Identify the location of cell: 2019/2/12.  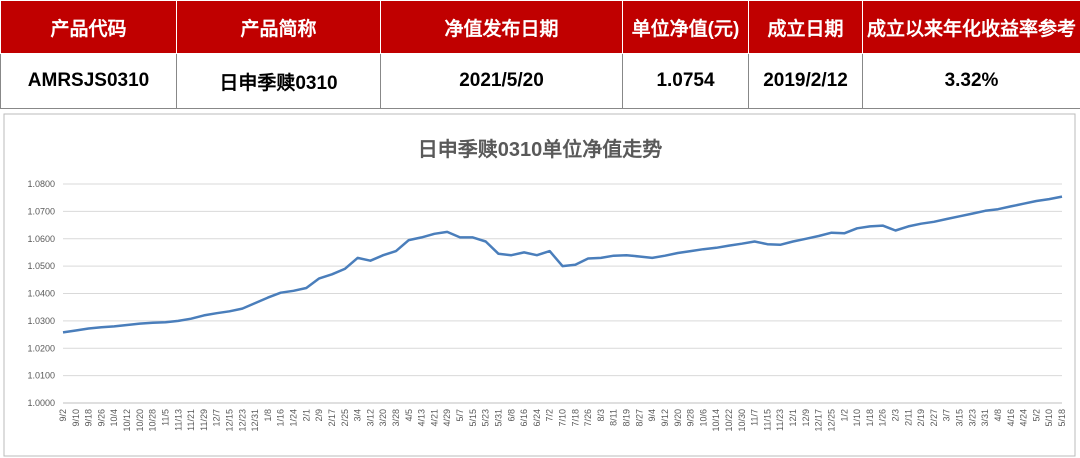
(805, 81).